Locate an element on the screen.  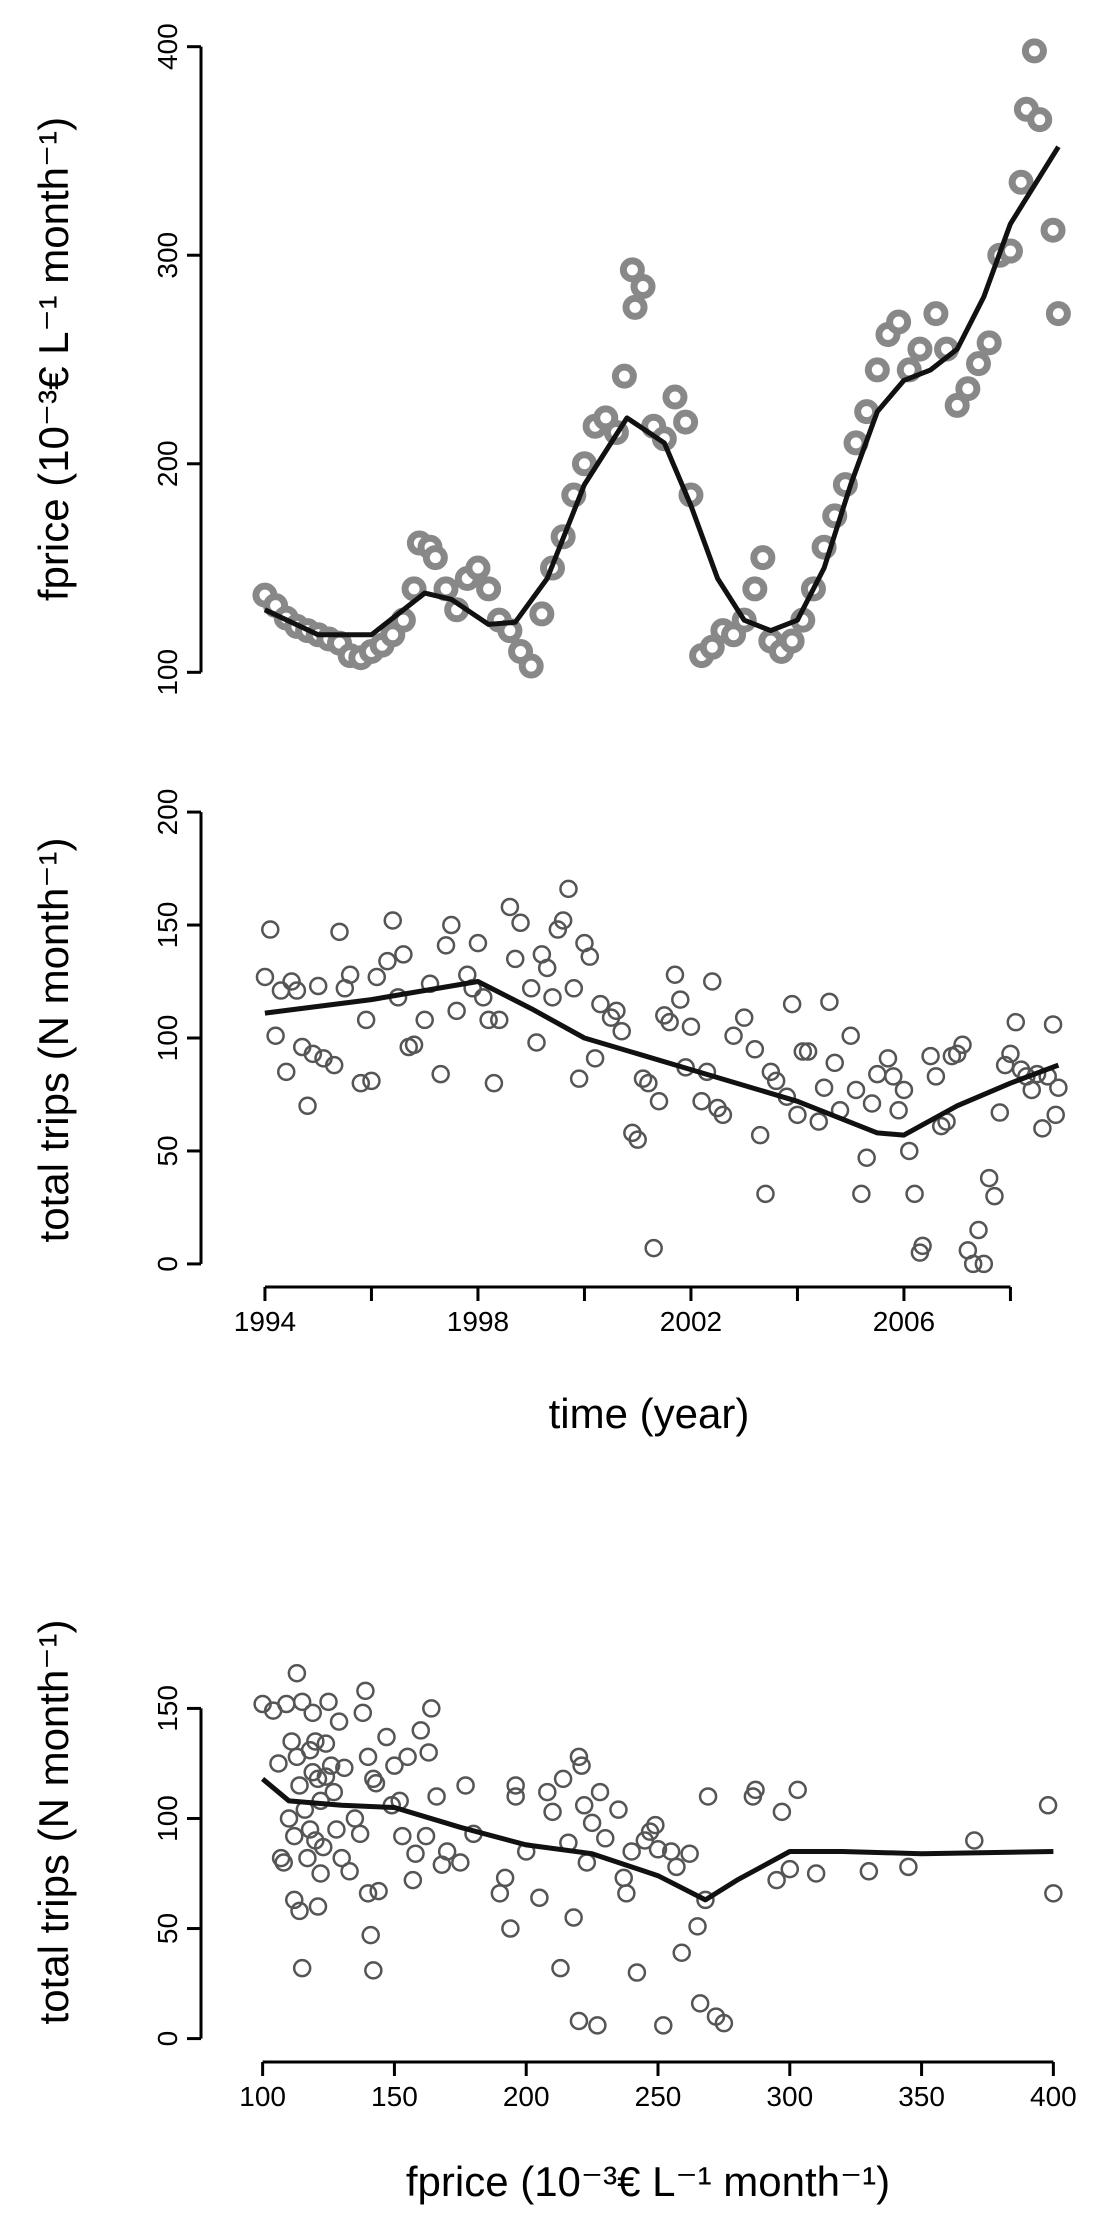
x-tick-label: 200 is located at coordinates (526, 2096).